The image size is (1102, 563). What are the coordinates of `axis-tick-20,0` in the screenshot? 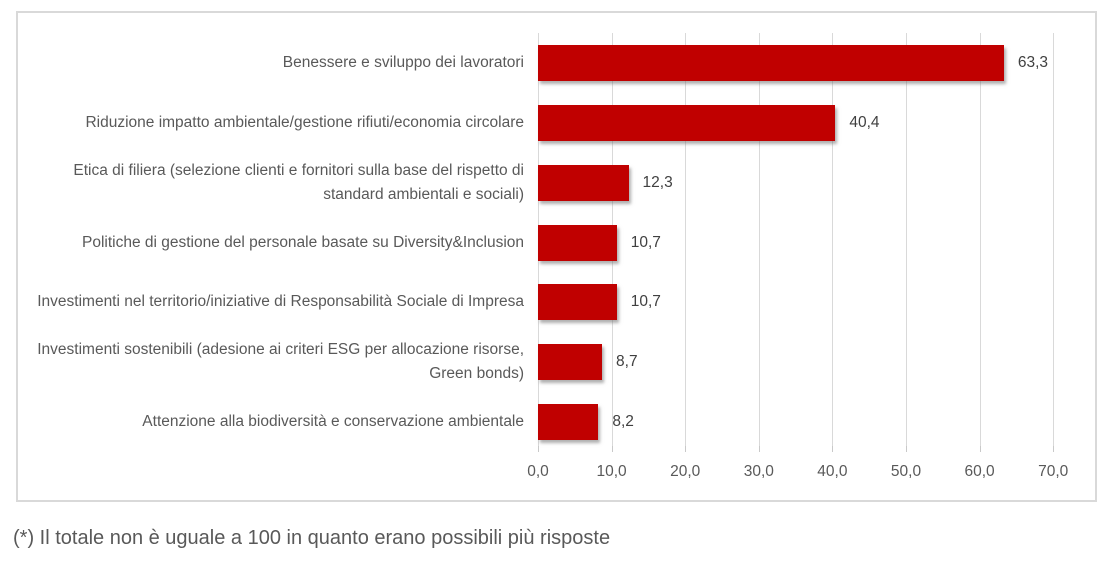 It's located at (686, 449).